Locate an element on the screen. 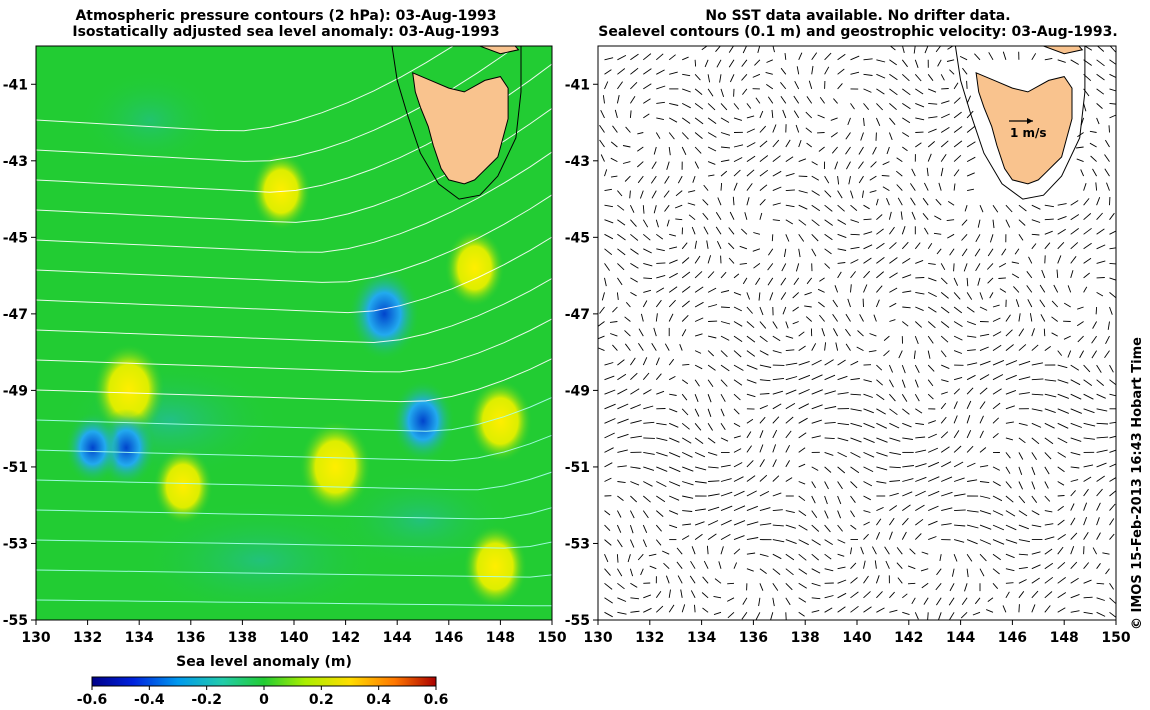 The width and height of the screenshot is (1150, 710). colorbar-tick-label: 0.6 is located at coordinates (436, 700).